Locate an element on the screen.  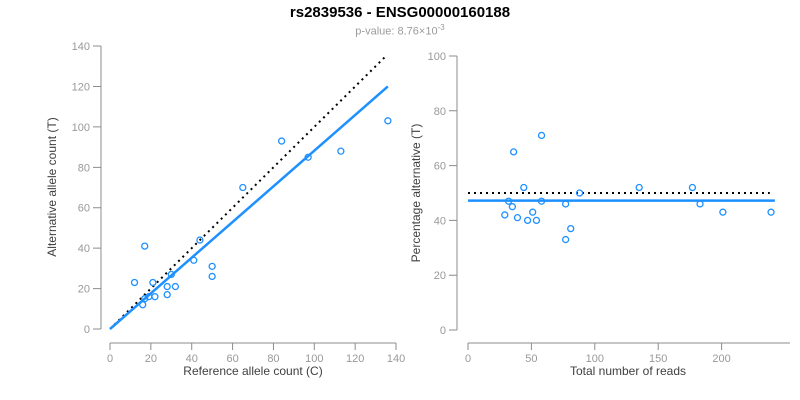
y-tick-label: 140 is located at coordinates (81, 47).